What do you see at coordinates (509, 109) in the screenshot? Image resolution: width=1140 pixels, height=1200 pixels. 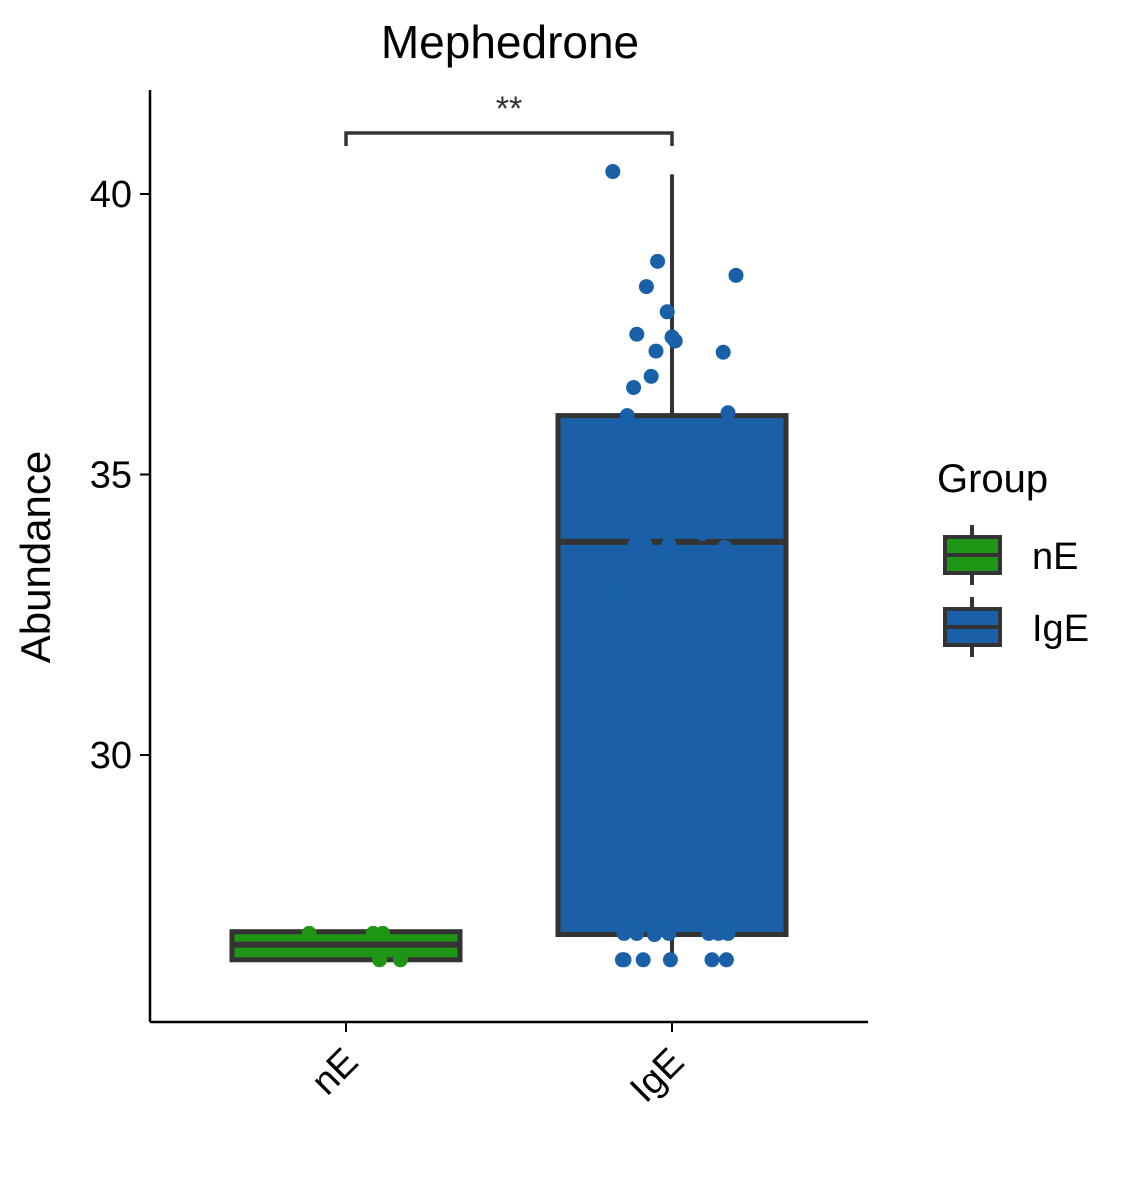 I see `significance-label: **` at bounding box center [509, 109].